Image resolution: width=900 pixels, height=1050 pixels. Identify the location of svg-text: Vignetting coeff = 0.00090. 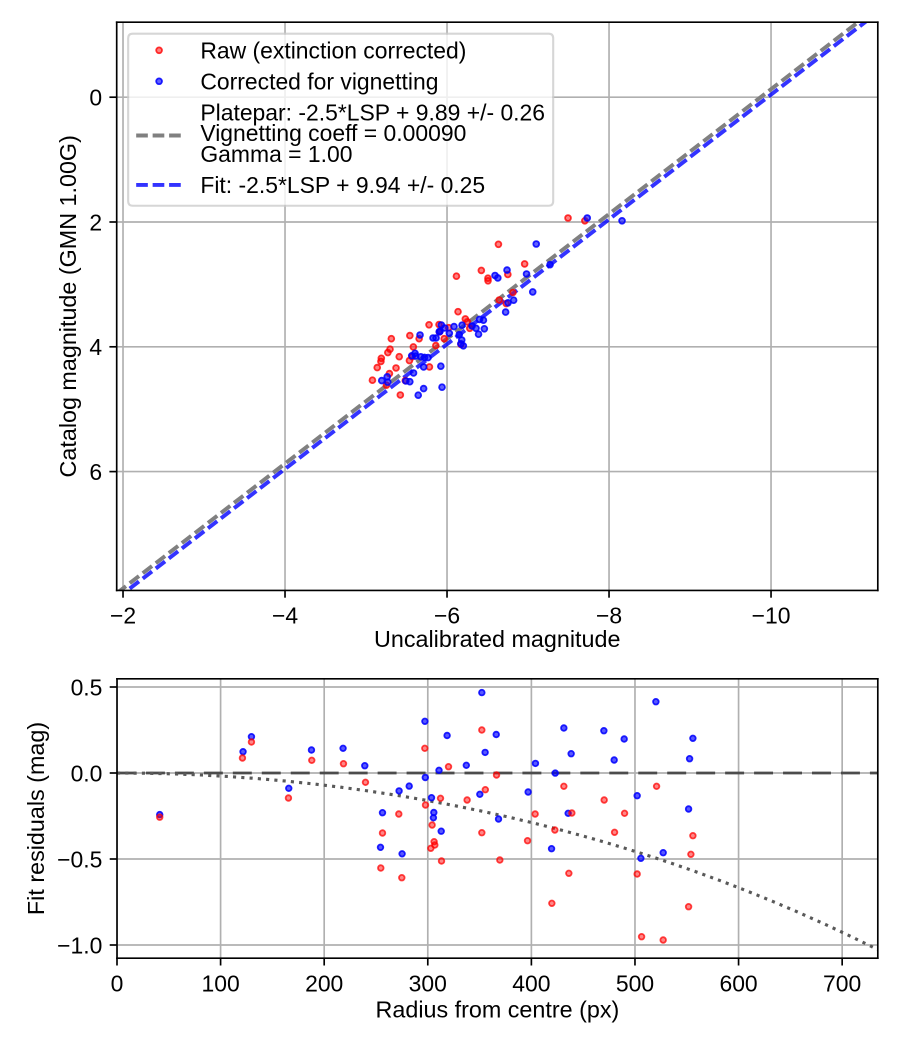
(333, 133).